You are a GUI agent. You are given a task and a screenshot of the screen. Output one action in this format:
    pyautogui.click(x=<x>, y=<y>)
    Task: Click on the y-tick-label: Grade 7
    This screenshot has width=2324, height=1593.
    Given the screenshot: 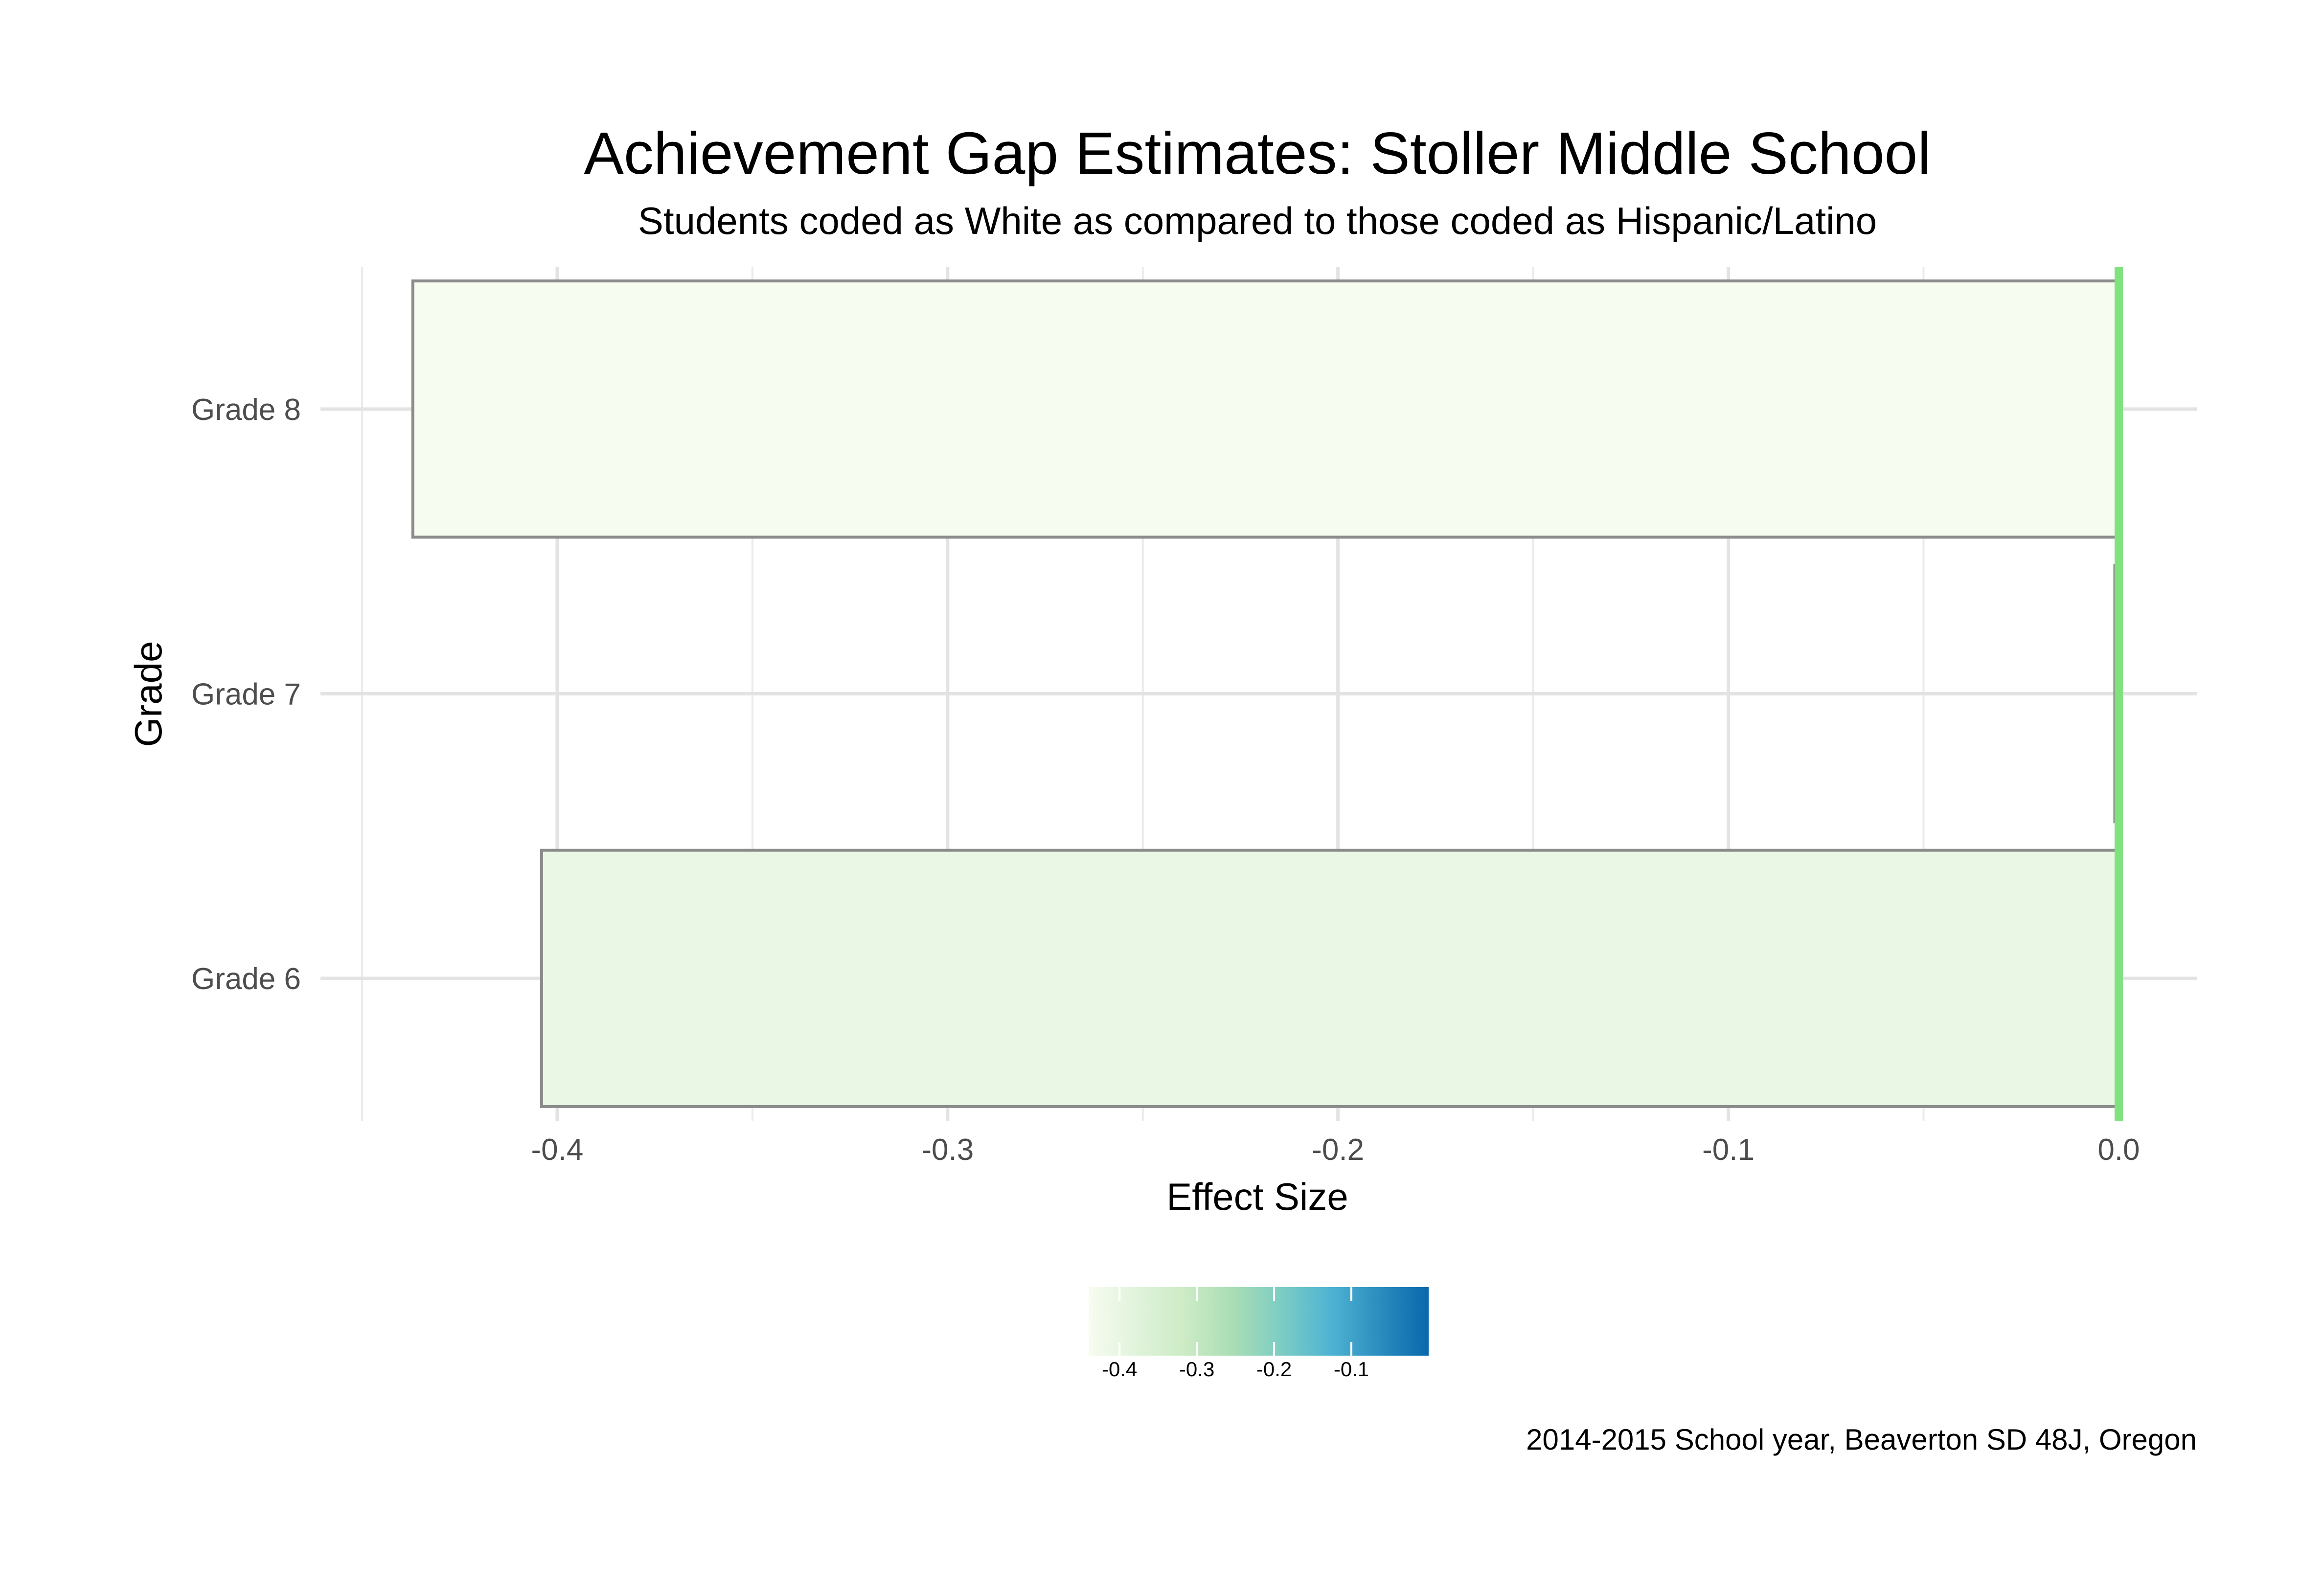 What is the action you would take?
    pyautogui.click(x=246, y=695)
    